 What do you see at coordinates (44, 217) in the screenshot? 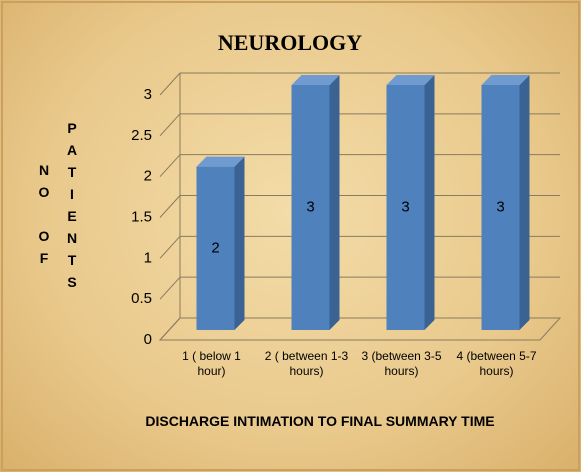
I see `y-axis-label: NO OF` at bounding box center [44, 217].